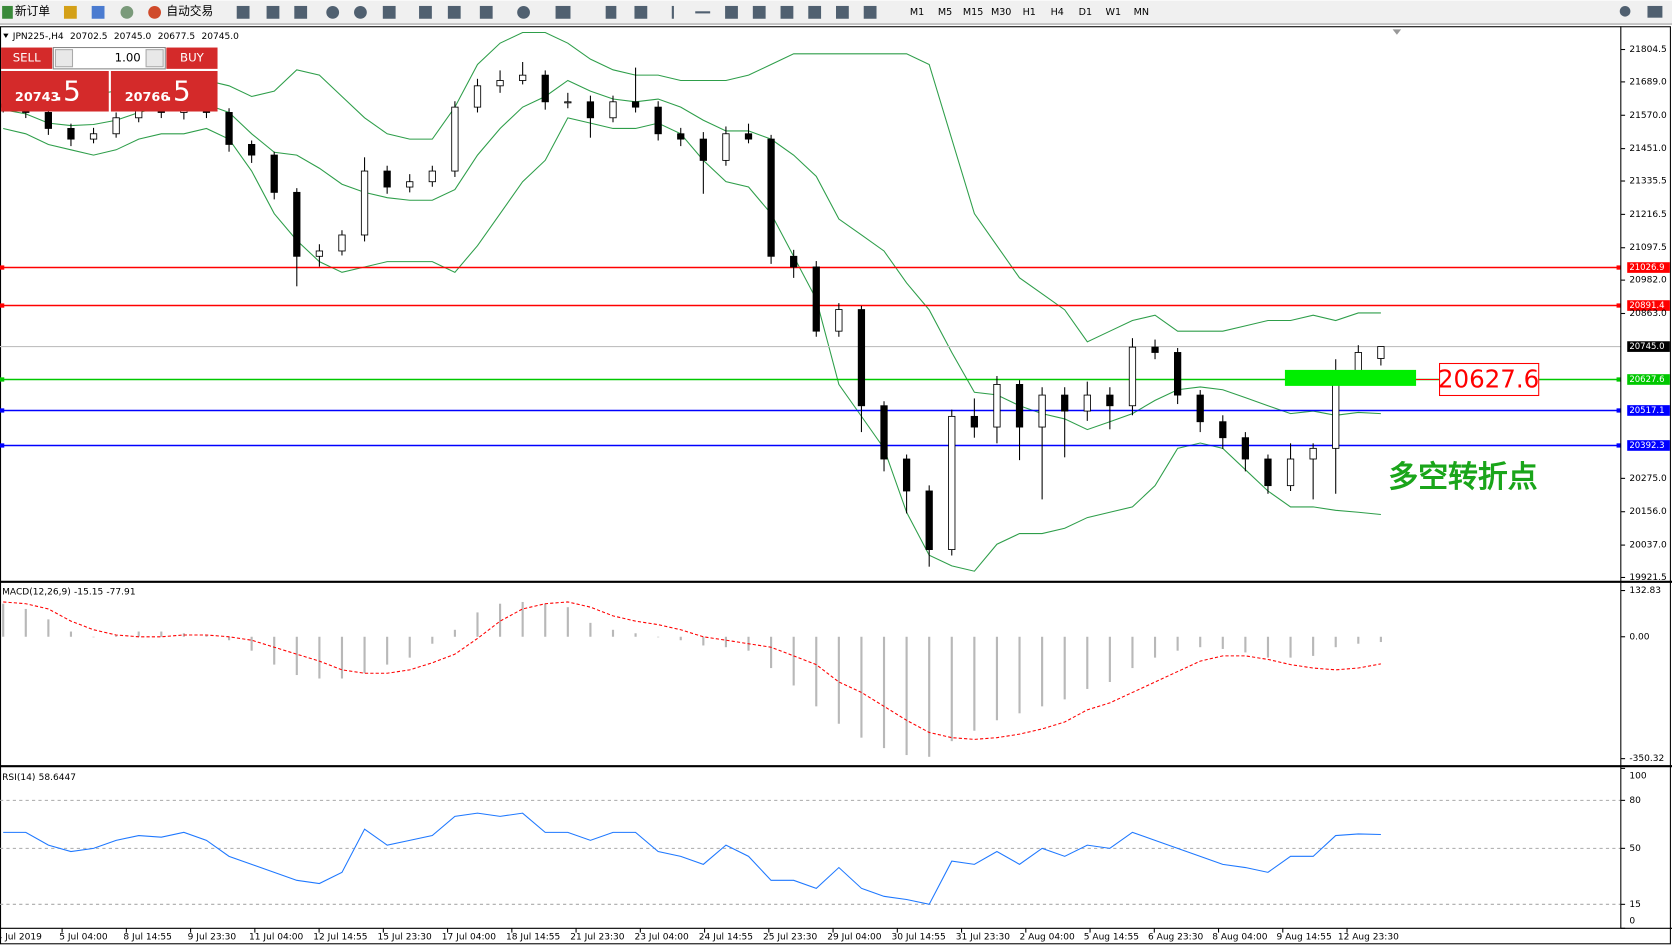  I want to click on level-label: 21026.9, so click(1646, 268).